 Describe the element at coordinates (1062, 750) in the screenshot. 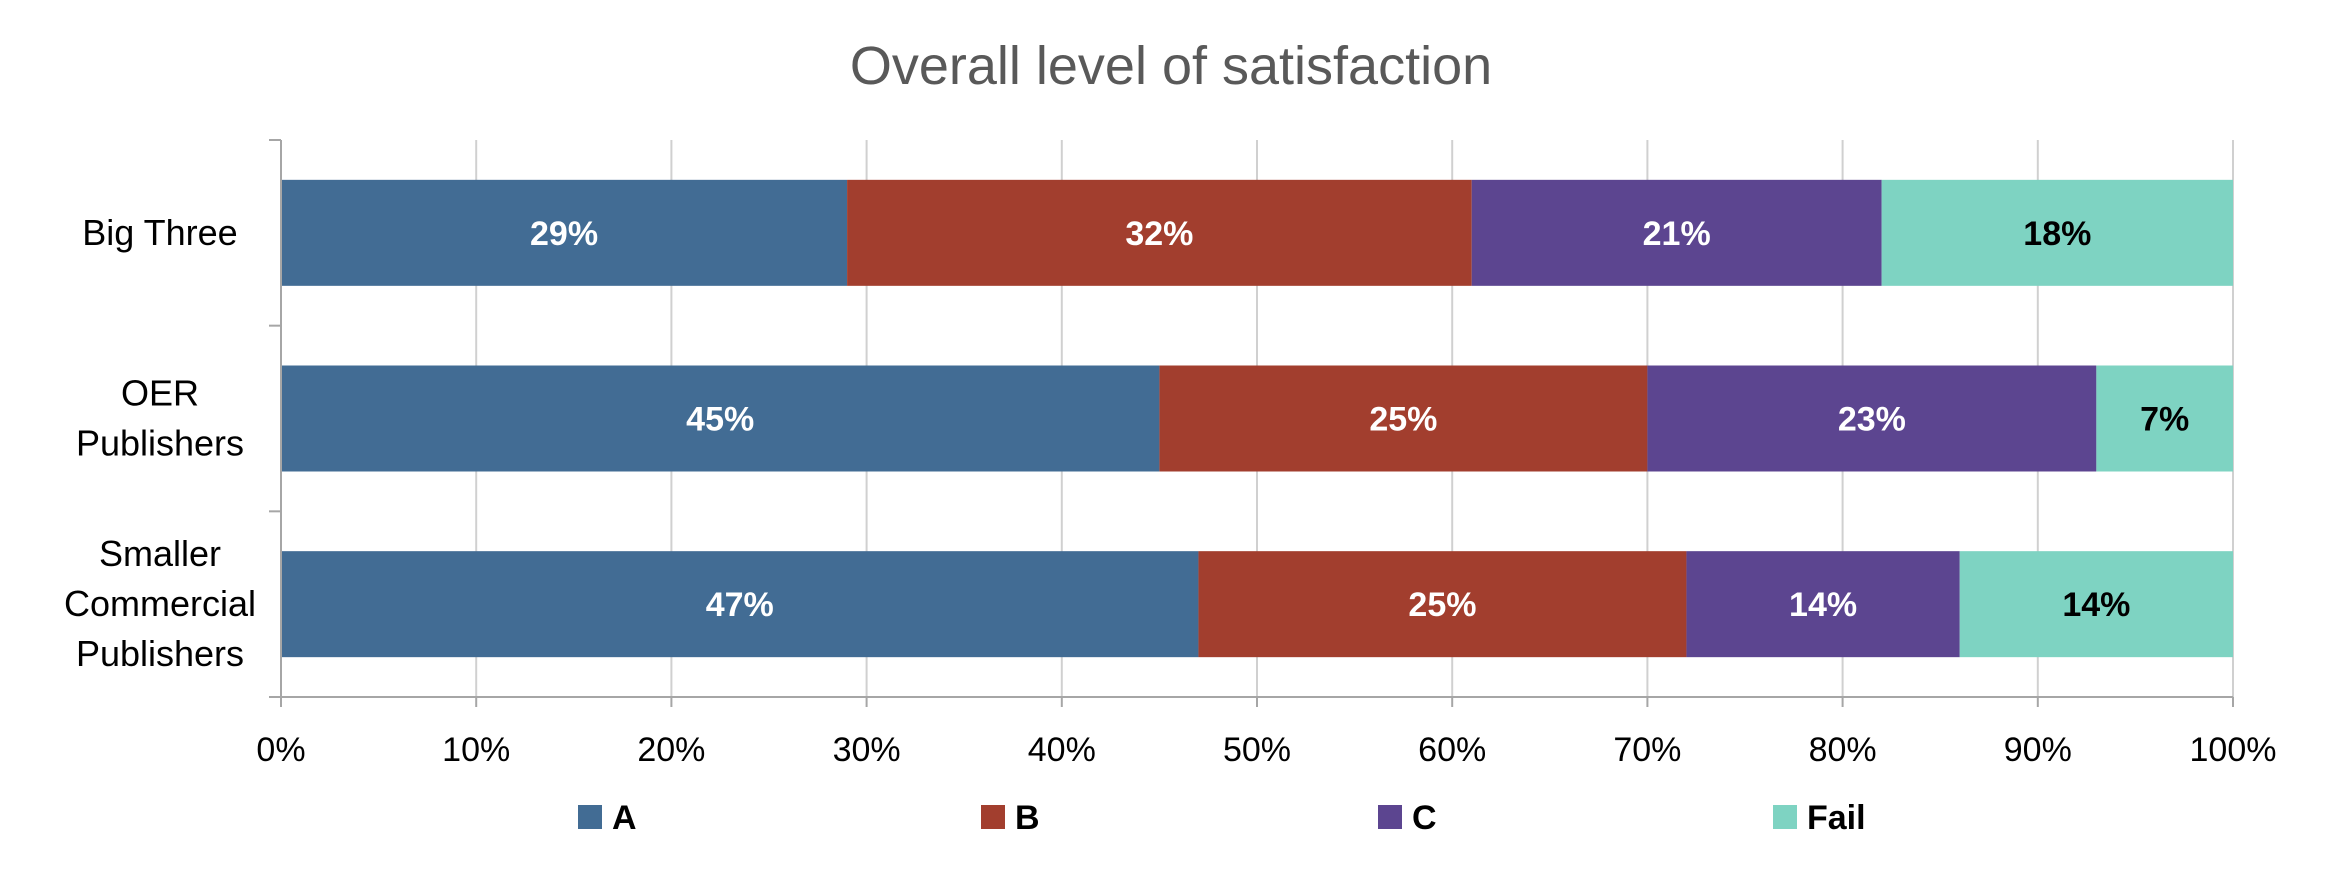

I see `x-tick-label: 40%` at that location.